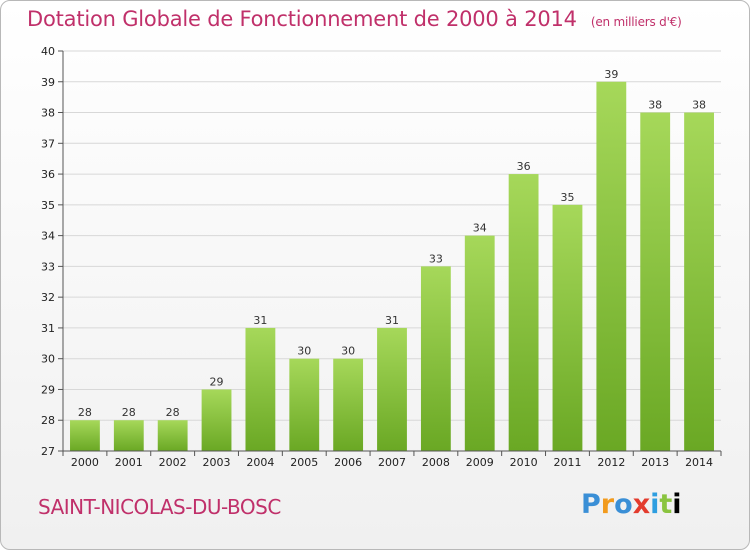 The width and height of the screenshot is (750, 550). I want to click on y-tick-label: 40, so click(48, 51).